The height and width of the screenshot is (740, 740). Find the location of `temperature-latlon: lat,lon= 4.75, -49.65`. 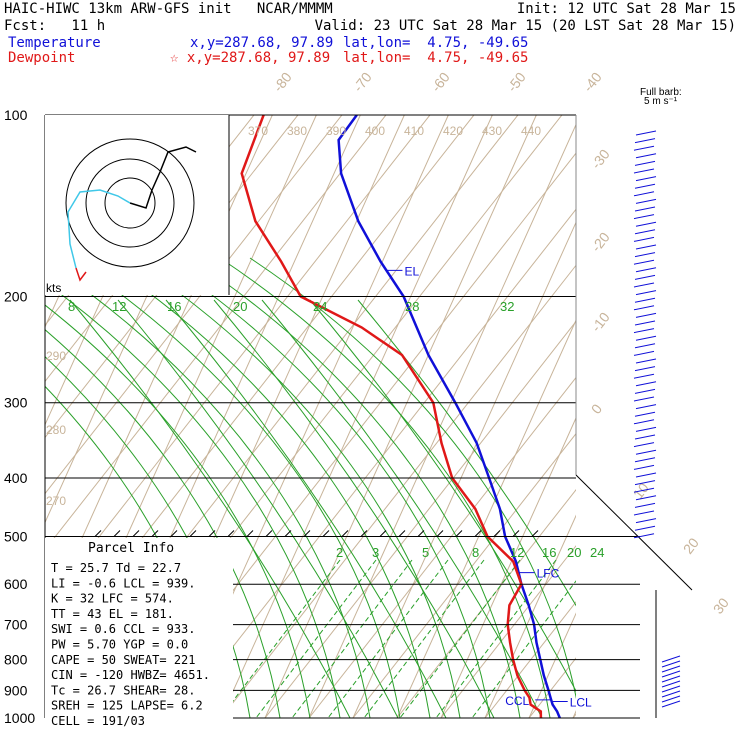

temperature-latlon: lat,lon= 4.75, -49.65 is located at coordinates (436, 43).